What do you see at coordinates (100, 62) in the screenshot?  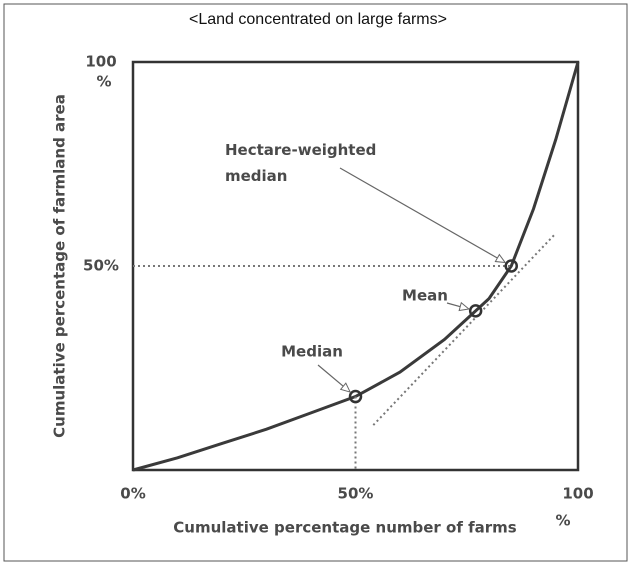 I see `y-tick-label: 100` at bounding box center [100, 62].